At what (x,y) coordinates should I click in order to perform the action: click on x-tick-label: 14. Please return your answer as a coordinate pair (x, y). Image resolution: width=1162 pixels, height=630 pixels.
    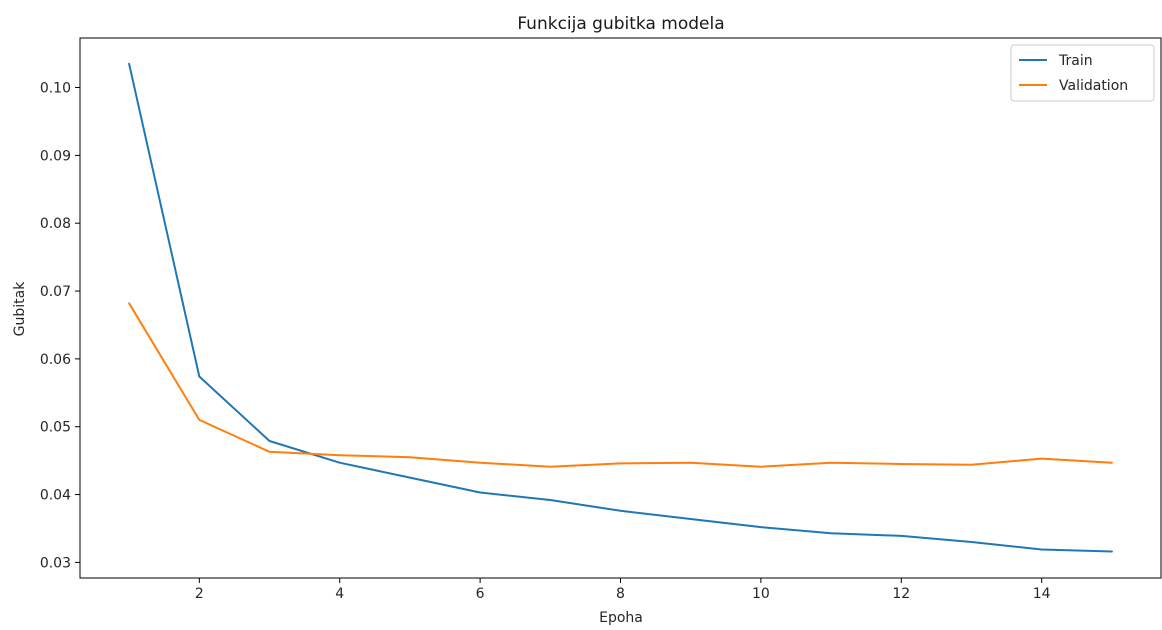
    Looking at the image, I should click on (1042, 594).